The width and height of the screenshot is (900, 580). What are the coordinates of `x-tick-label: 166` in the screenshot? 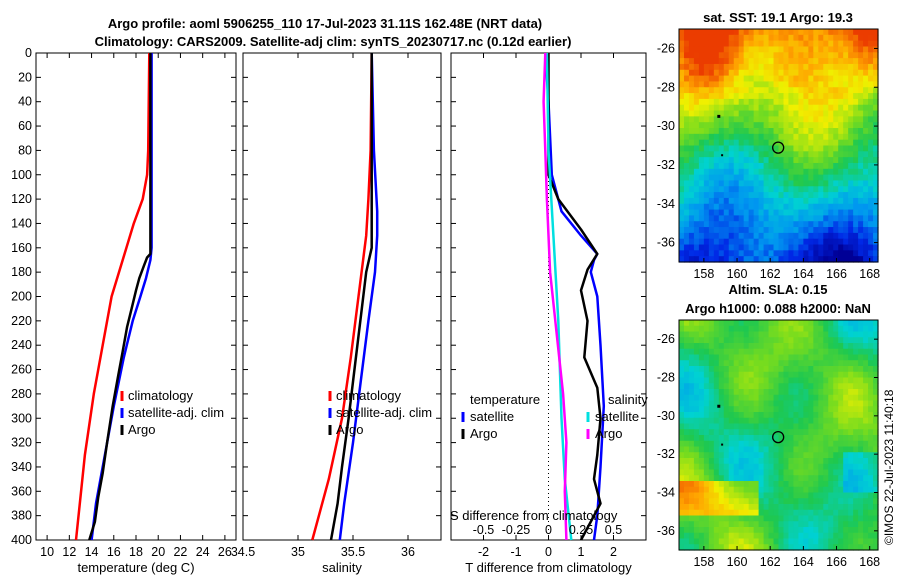 It's located at (836, 274).